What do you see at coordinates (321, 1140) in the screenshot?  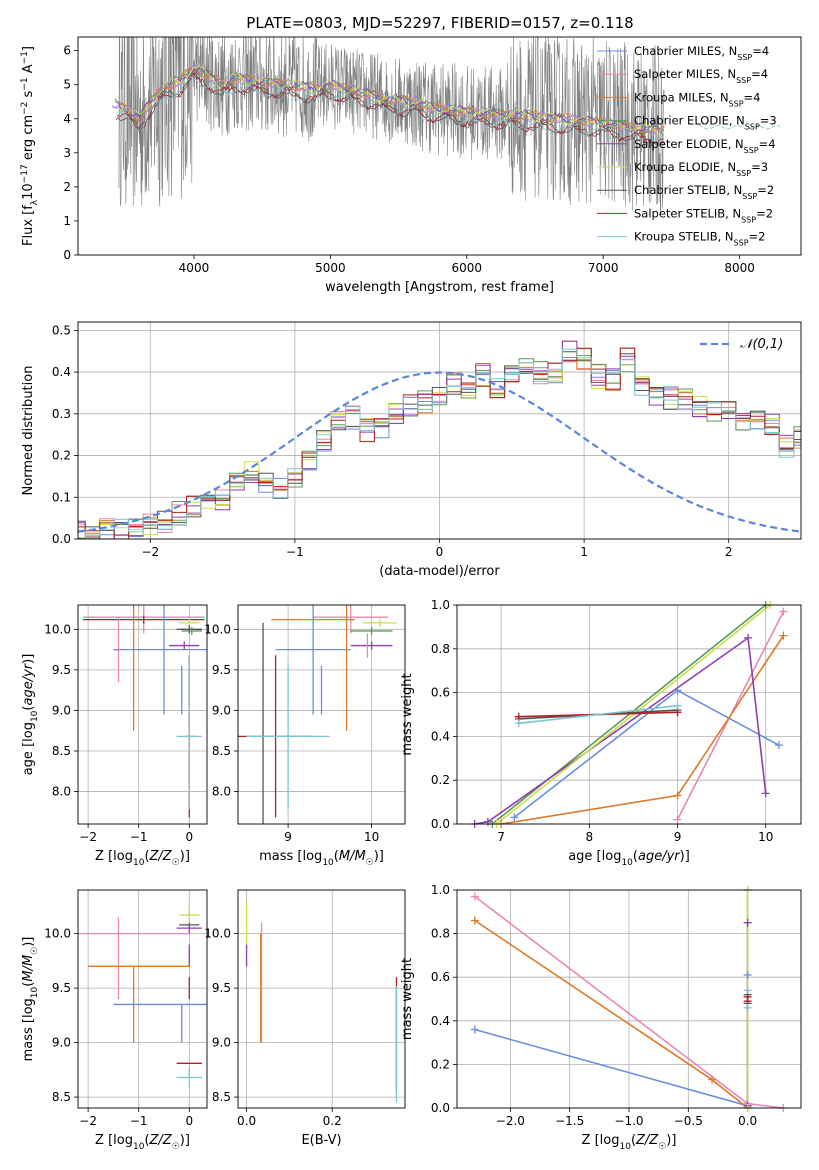 I see `label-part: E(B-V)` at bounding box center [321, 1140].